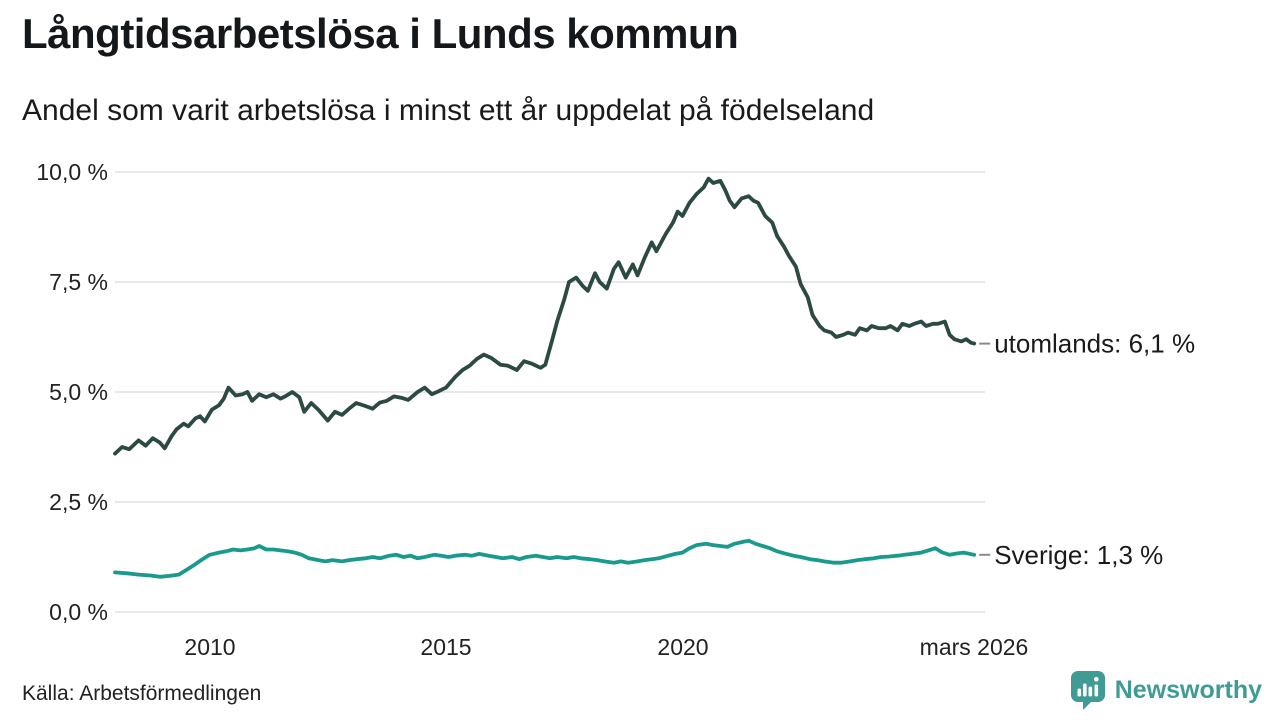 The image size is (1280, 720). Describe the element at coordinates (1094, 344) in the screenshot. I see `utomlands-end-label: utomlands: 6,1 %` at that location.